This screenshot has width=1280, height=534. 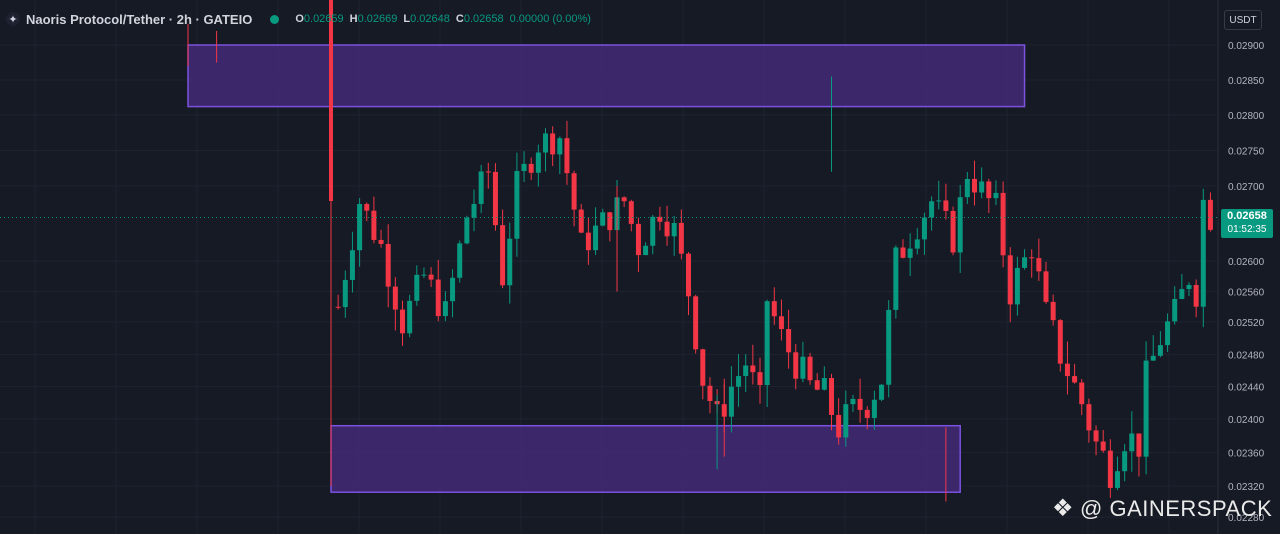 I want to click on y-tick-label: 0.02800, so click(x=1246, y=116).